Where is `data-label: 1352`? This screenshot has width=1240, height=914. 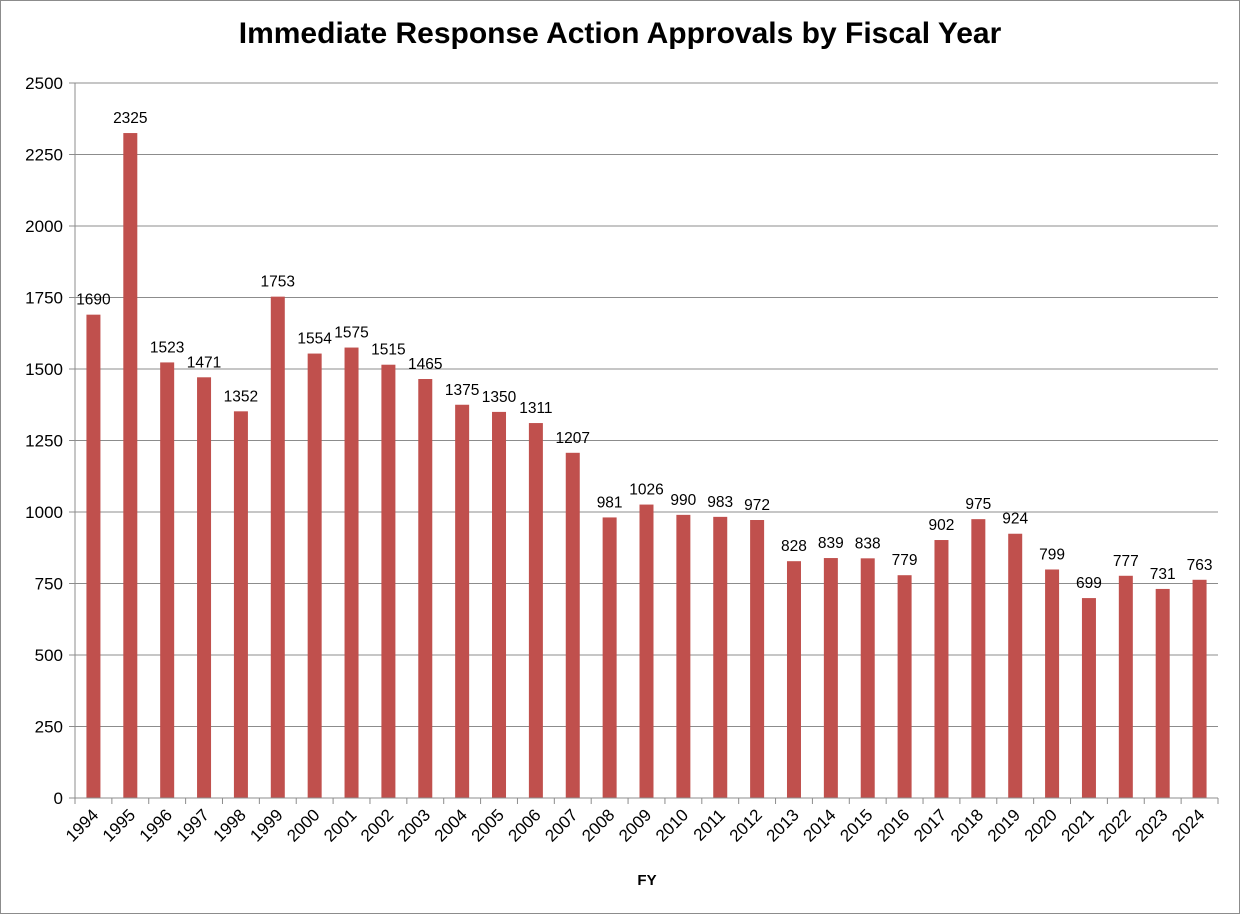
data-label: 1352 is located at coordinates (241, 396).